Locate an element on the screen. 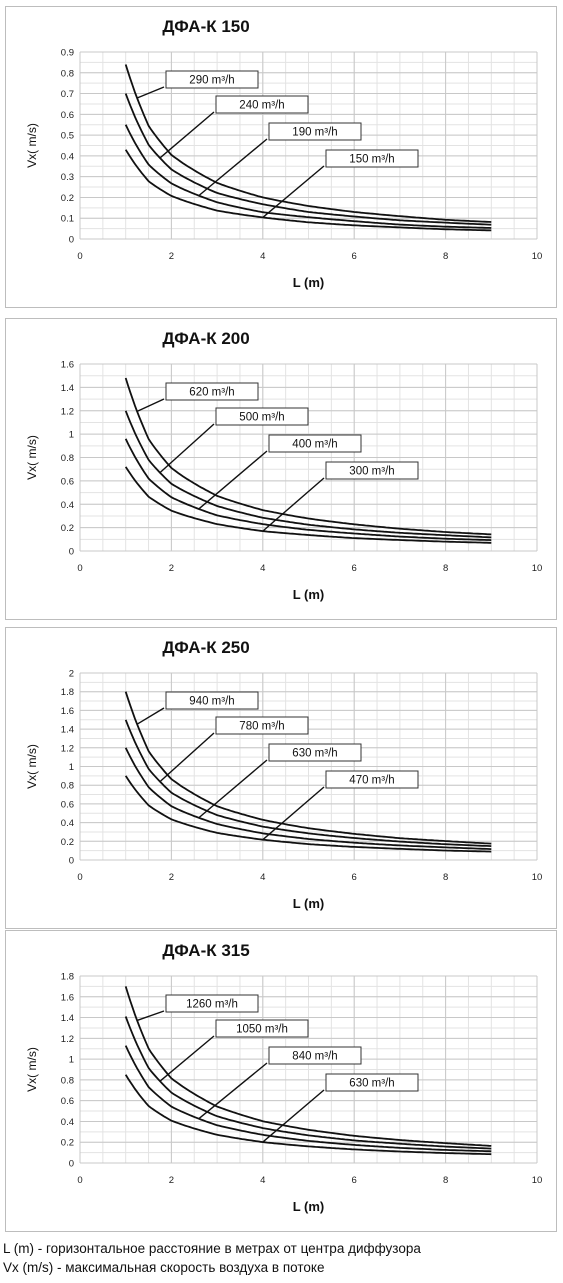  chart-title: ДФА-К 250 is located at coordinates (205, 647).